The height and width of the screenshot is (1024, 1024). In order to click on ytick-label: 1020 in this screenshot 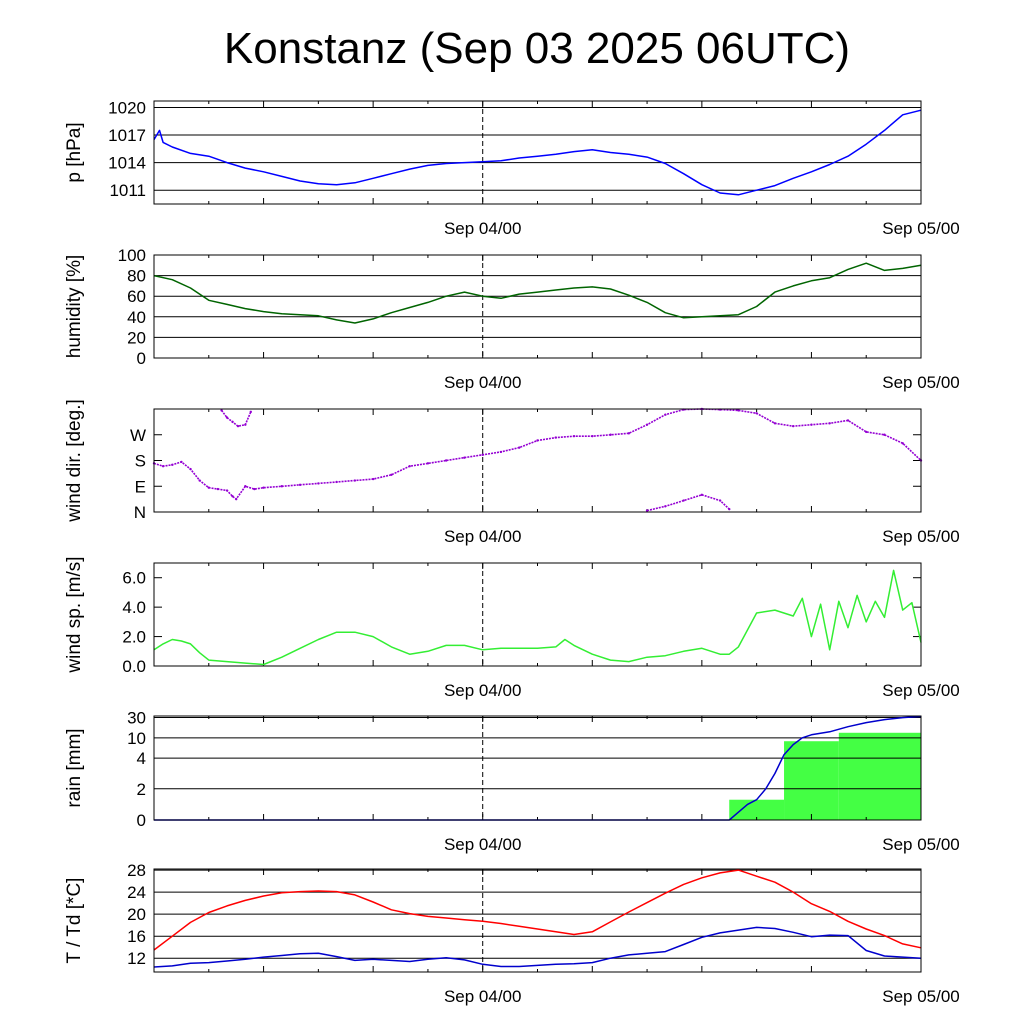, I will do `click(127, 107)`.